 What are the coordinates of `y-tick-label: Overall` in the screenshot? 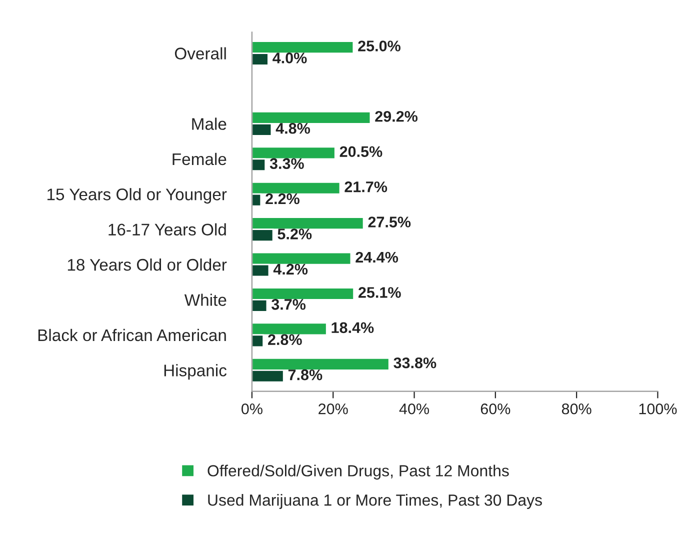 It's located at (200, 53).